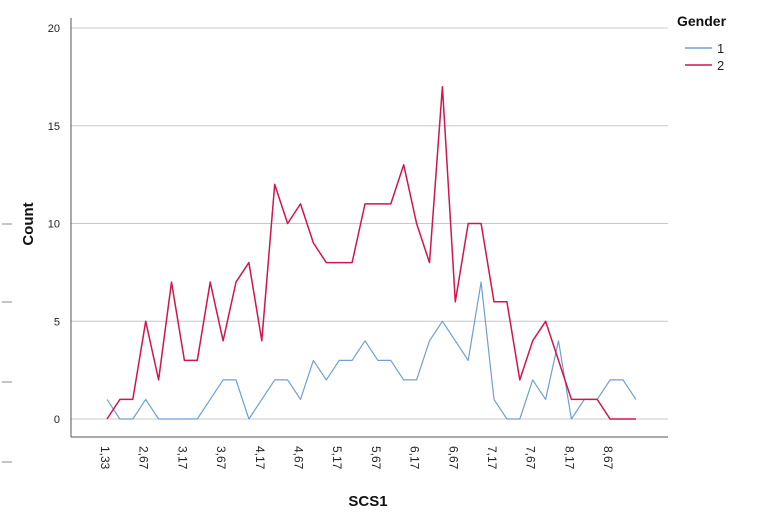  What do you see at coordinates (260, 458) in the screenshot?
I see `x-tick-label: 4,17` at bounding box center [260, 458].